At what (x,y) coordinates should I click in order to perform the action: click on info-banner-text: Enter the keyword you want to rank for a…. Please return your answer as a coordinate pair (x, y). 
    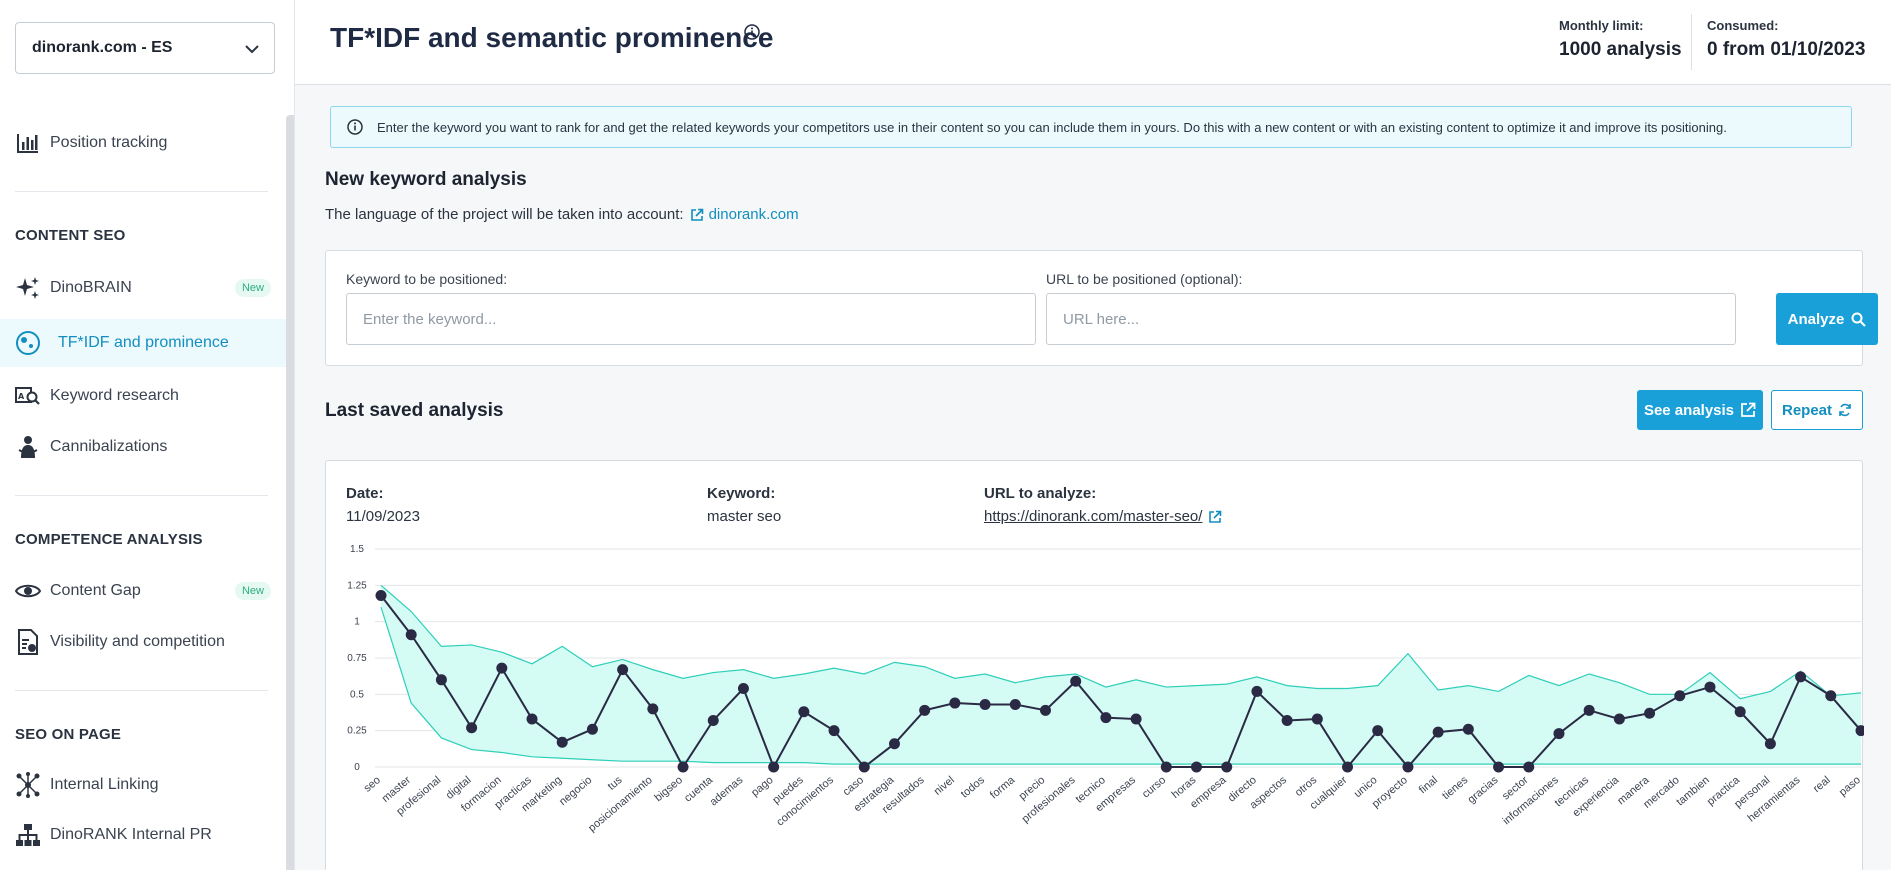
    Looking at the image, I should click on (1052, 127).